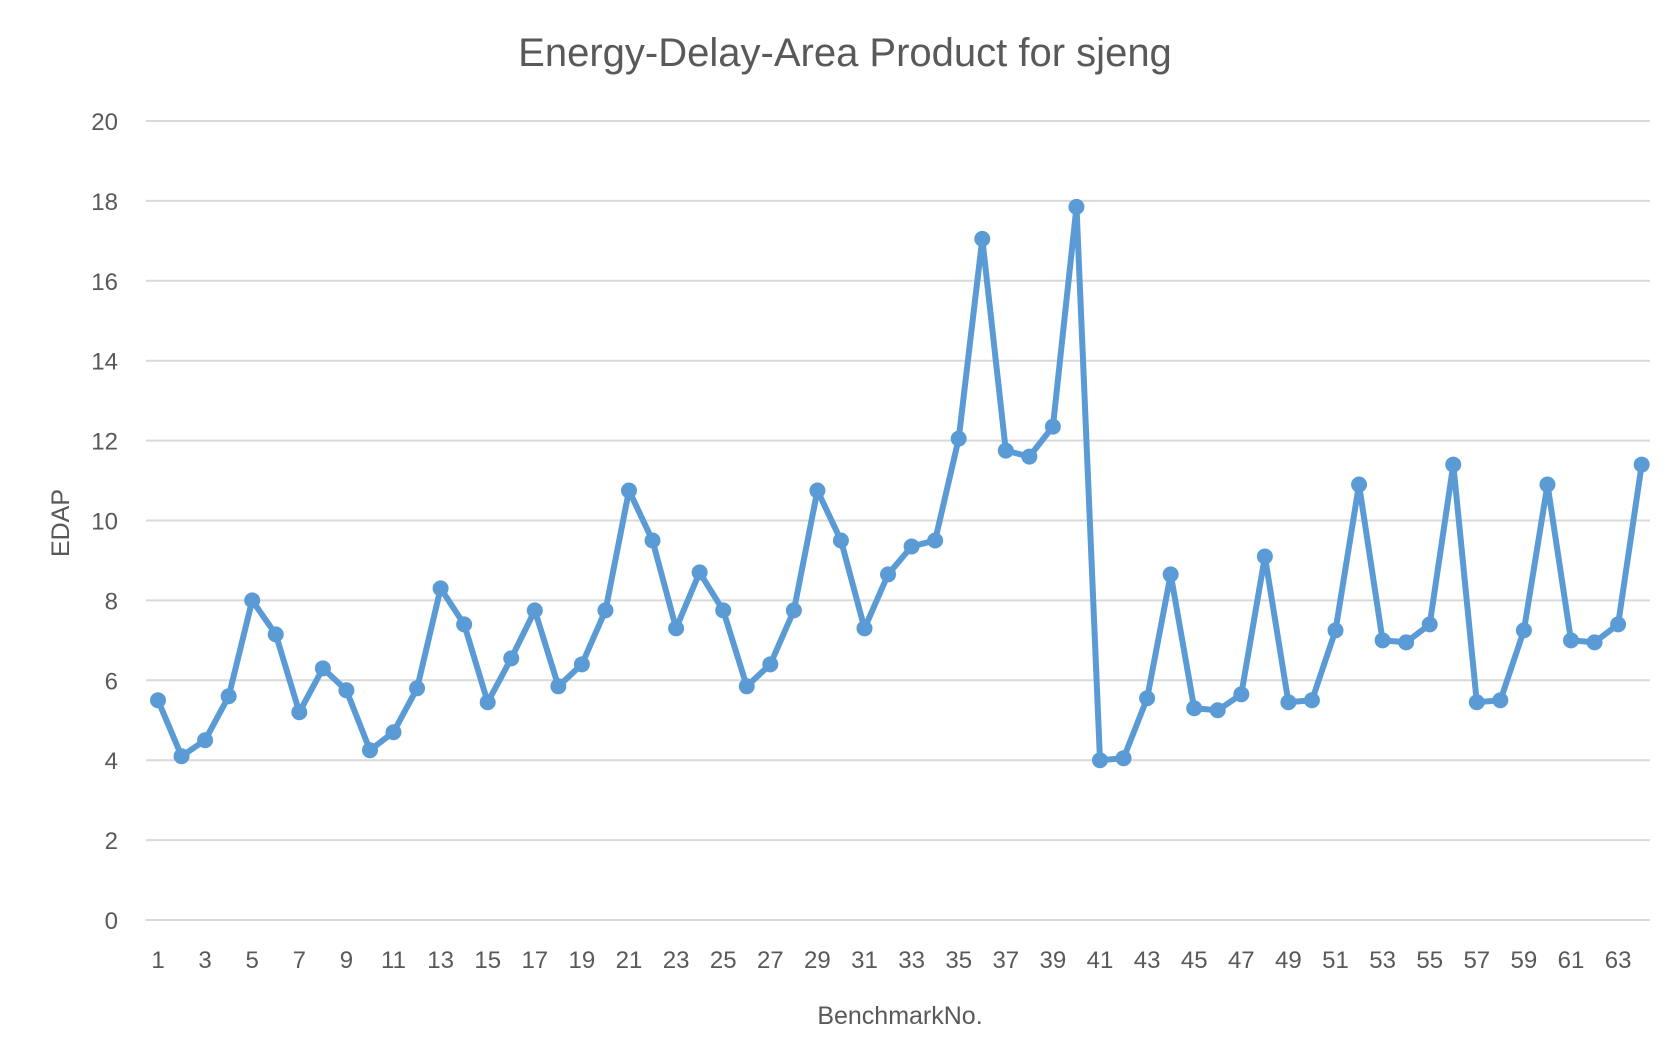 This screenshot has width=1679, height=1062. Describe the element at coordinates (1429, 960) in the screenshot. I see `x-tick-label: 55` at that location.